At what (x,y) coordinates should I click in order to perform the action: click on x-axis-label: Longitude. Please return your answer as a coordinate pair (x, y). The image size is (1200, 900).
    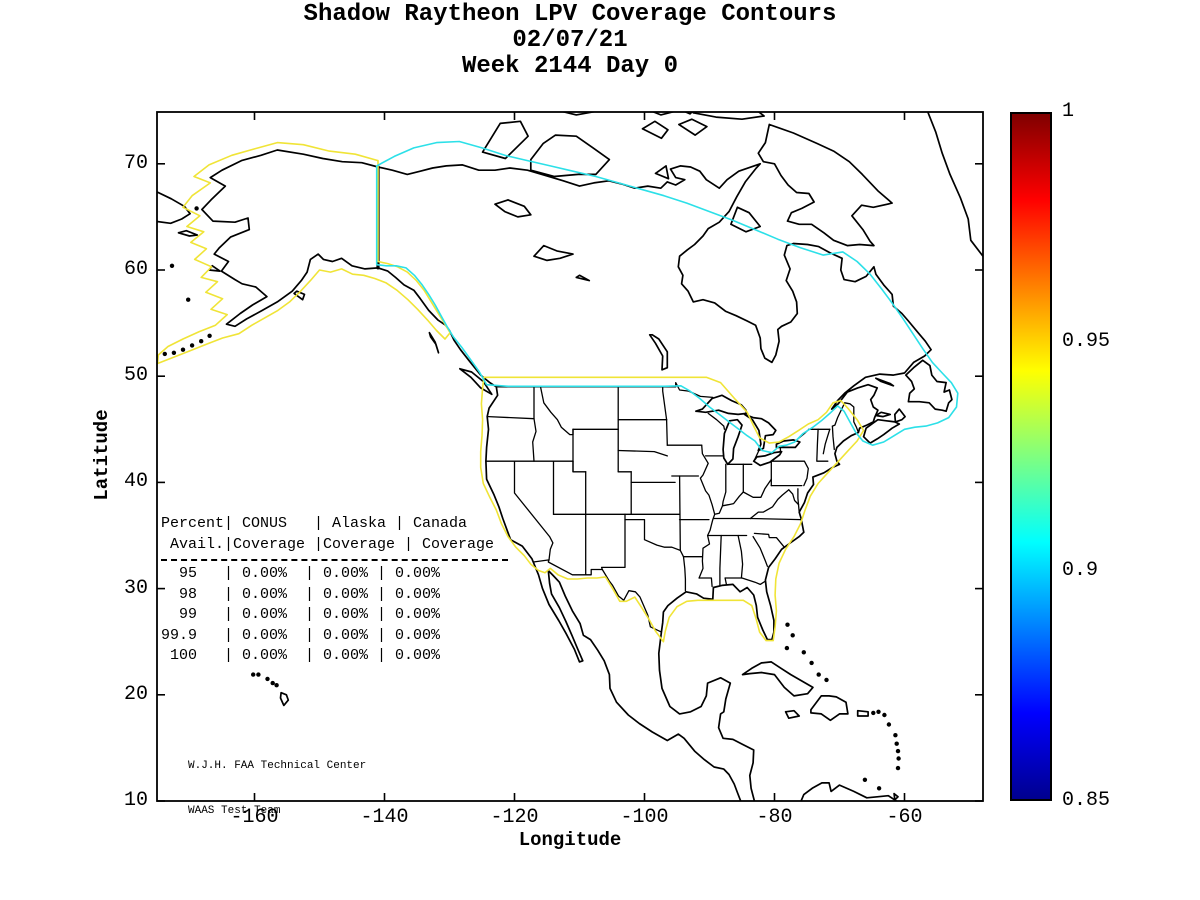
    Looking at the image, I should click on (570, 840).